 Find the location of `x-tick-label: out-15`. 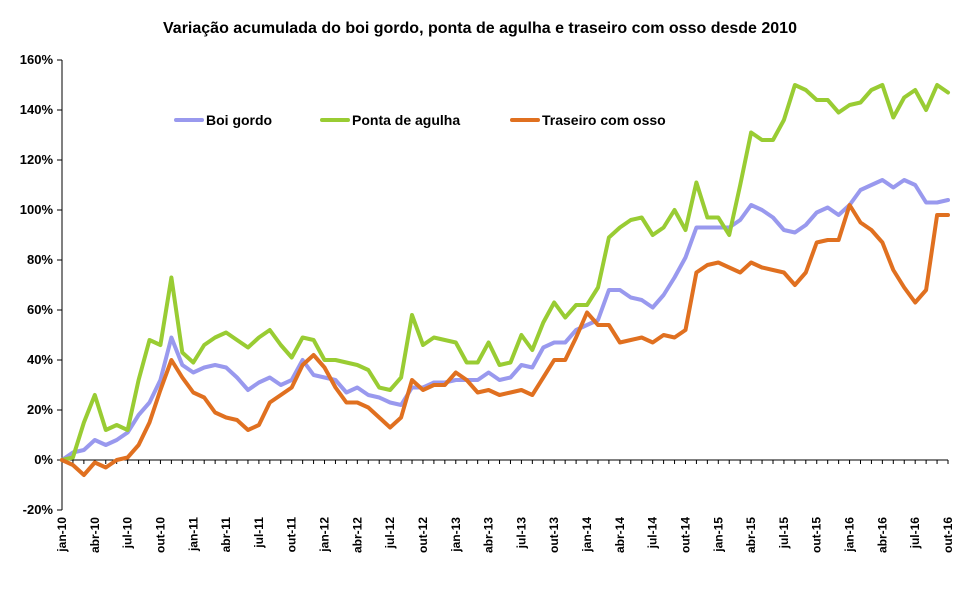

x-tick-label: out-15 is located at coordinates (817, 535).